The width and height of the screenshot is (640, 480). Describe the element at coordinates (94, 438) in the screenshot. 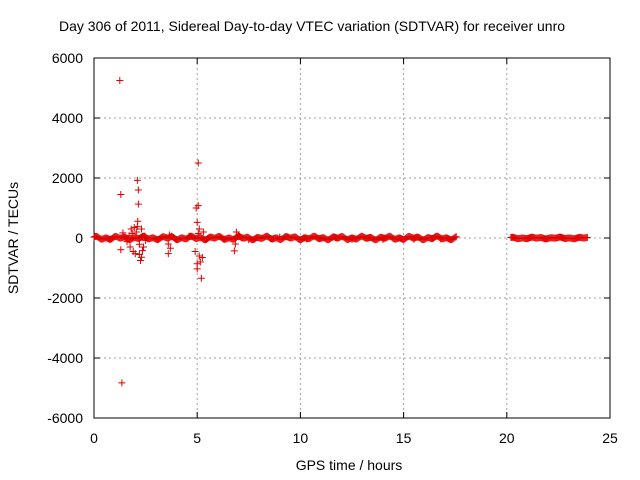

I see `x-tick-label: 0` at that location.